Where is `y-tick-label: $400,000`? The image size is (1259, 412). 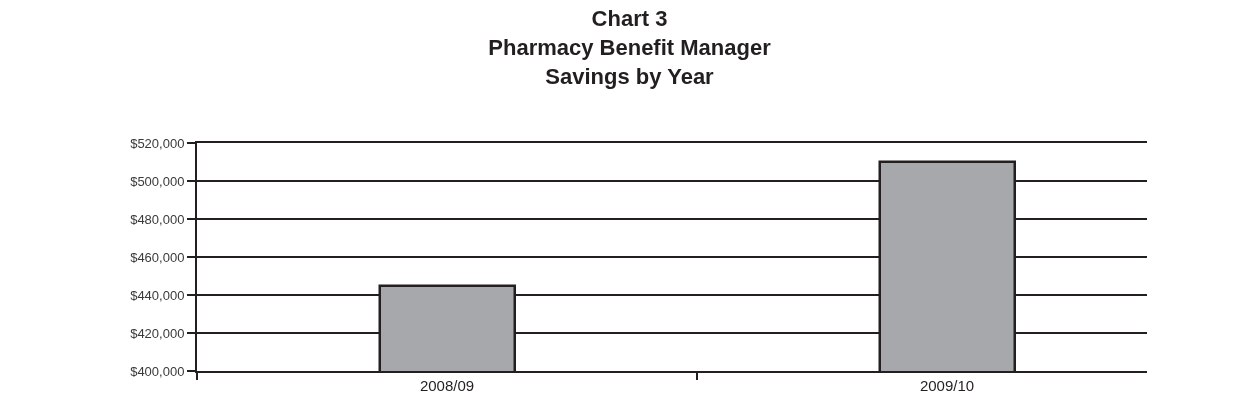
y-tick-label: $400,000 is located at coordinates (157, 371).